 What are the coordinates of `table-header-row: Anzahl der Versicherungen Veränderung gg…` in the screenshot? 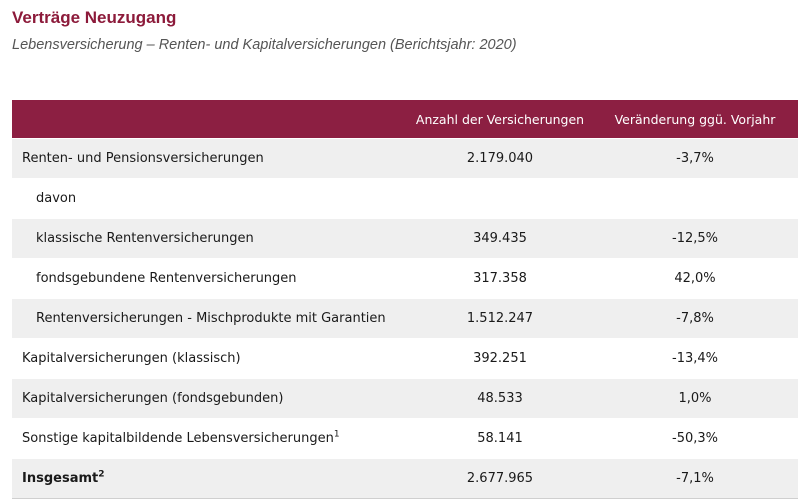 It's located at (405, 119).